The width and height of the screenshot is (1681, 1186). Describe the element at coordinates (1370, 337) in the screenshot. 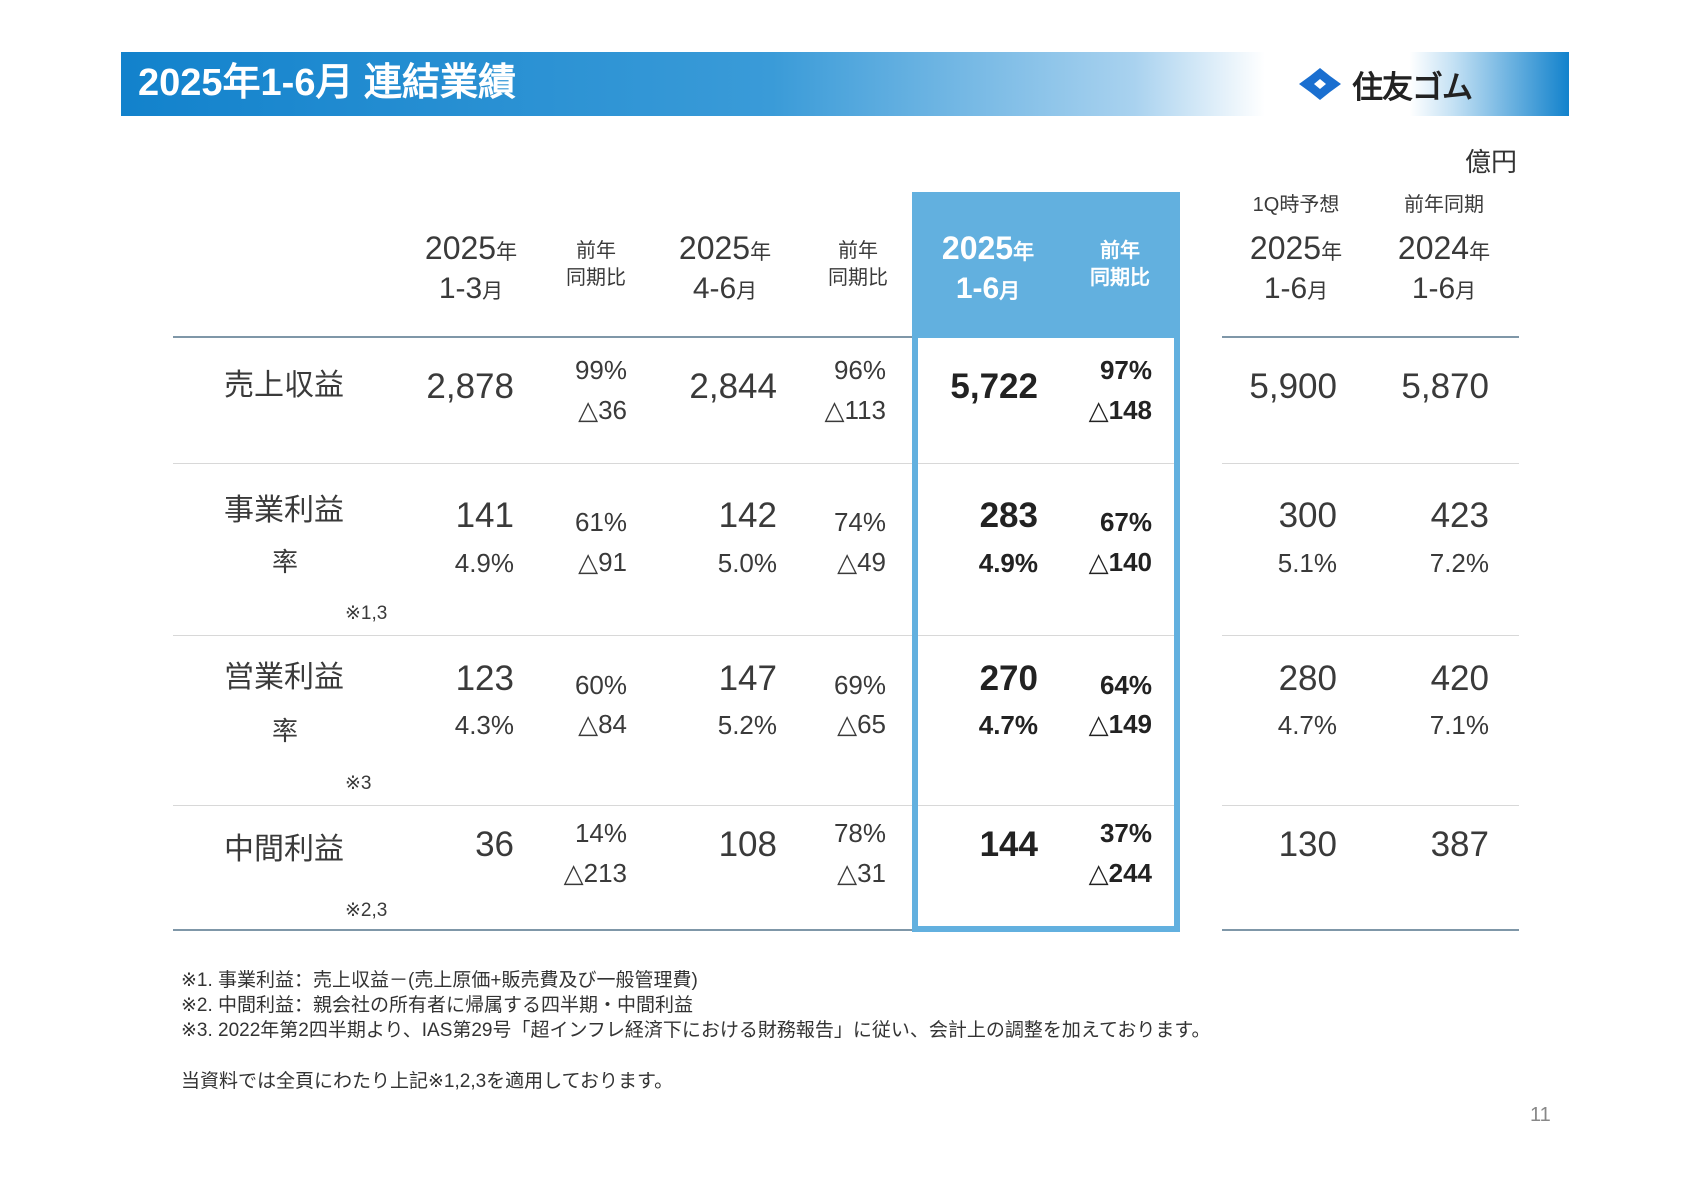

I see `header-divider-right` at that location.